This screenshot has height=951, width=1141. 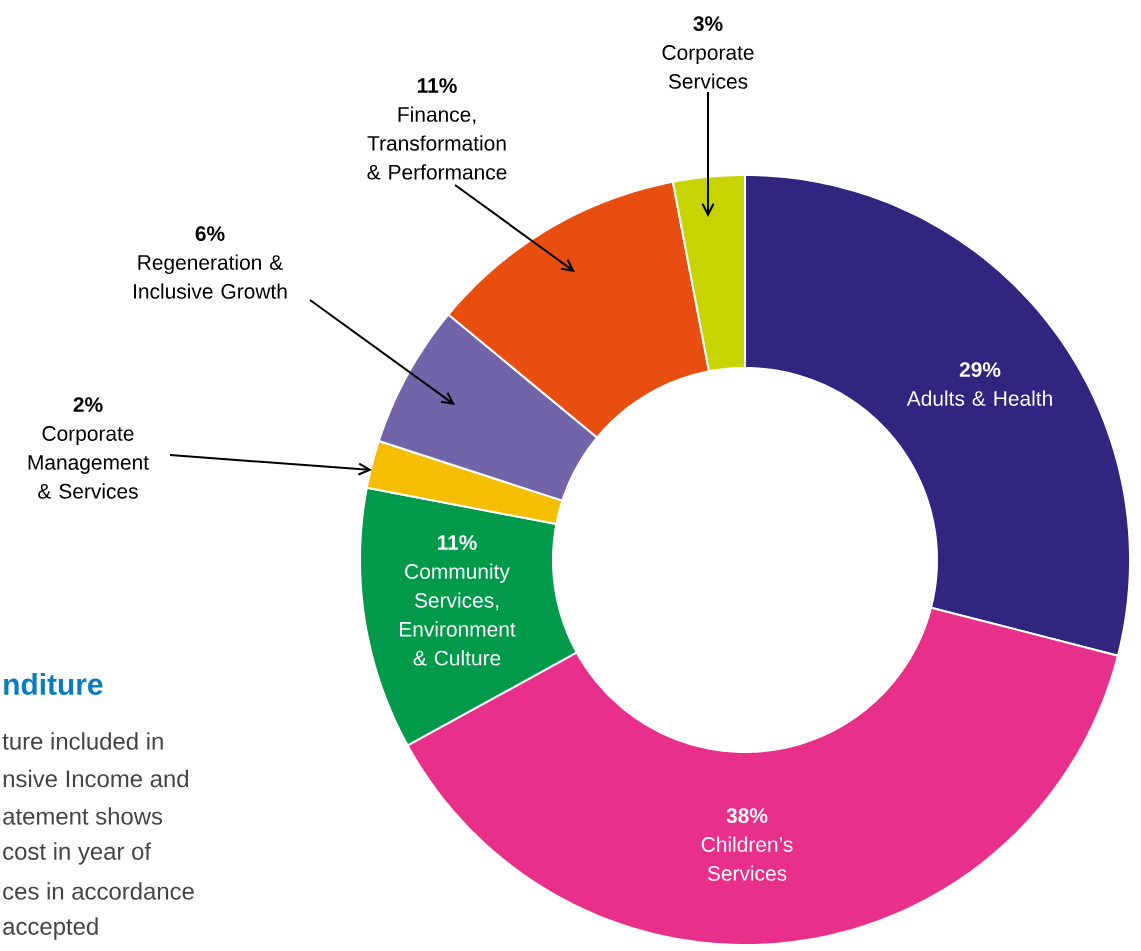 What do you see at coordinates (77, 853) in the screenshot?
I see `text: cost in year of` at bounding box center [77, 853].